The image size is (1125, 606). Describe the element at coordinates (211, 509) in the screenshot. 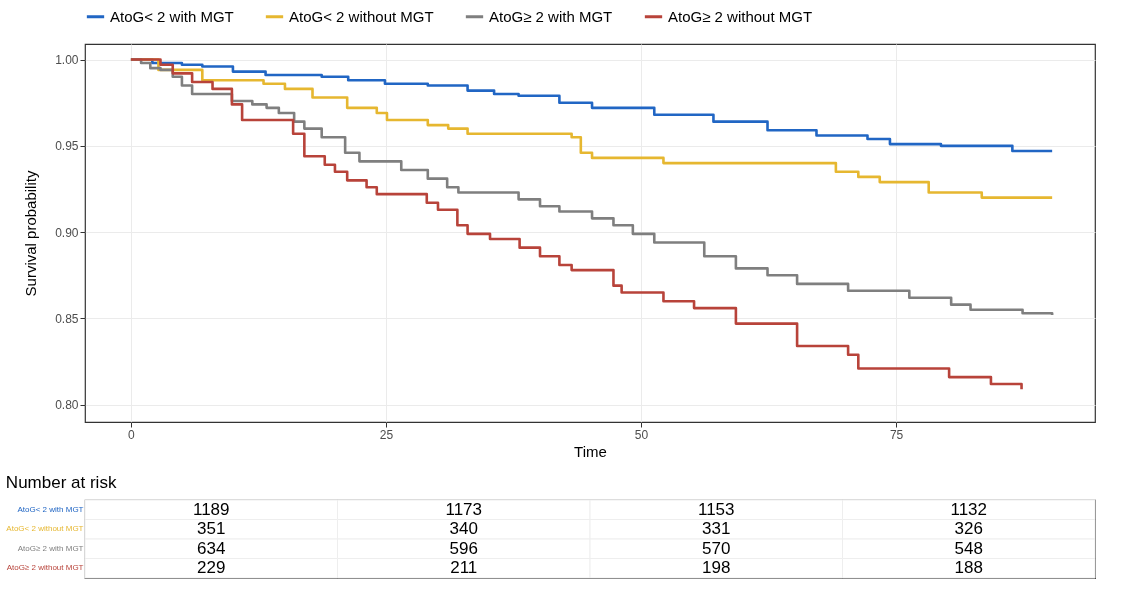

I see `data-label: 1189` at that location.